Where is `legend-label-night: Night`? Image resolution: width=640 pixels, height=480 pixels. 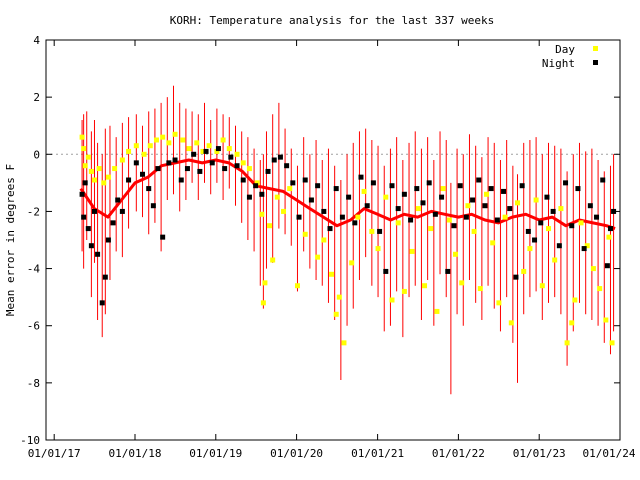
legend-label-night: Night is located at coordinates (558, 63).